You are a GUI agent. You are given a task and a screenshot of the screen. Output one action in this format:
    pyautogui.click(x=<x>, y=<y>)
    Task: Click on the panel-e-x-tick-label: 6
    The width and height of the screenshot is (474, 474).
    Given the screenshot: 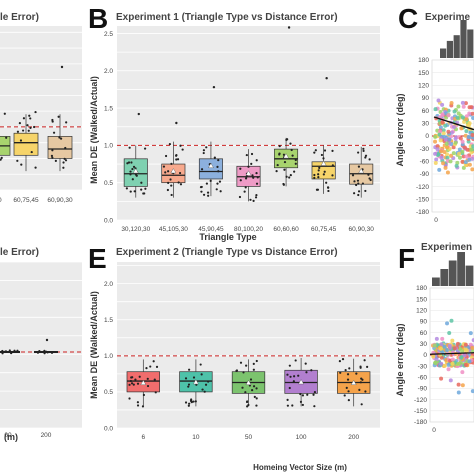 What is the action you would take?
    pyautogui.click(x=143, y=437)
    